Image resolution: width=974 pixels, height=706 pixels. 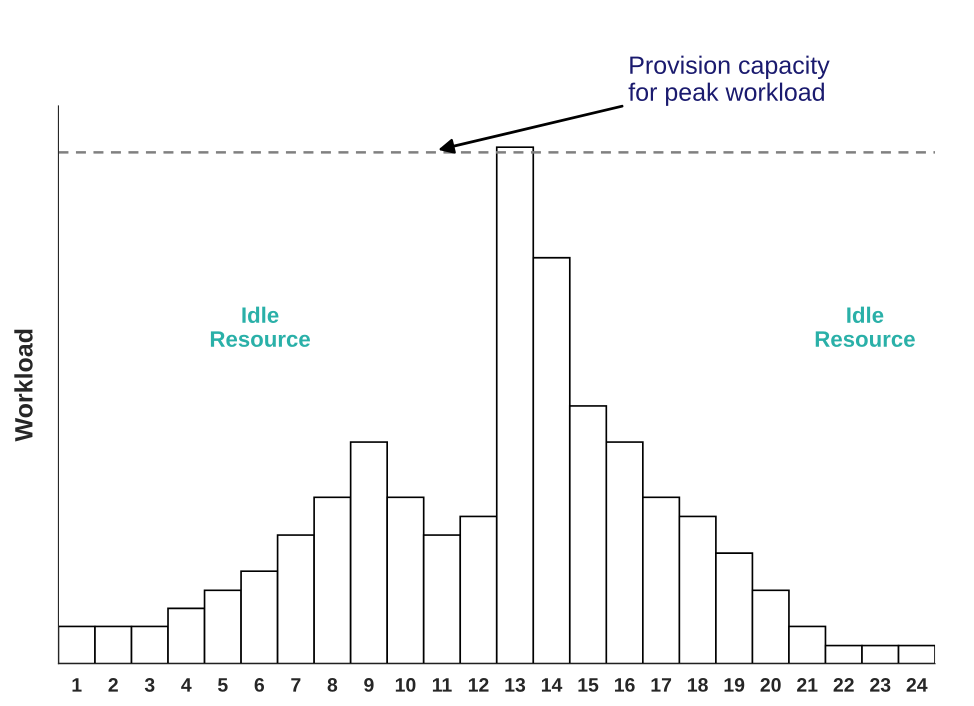 I want to click on x-tick-label: 1, so click(x=77, y=685).